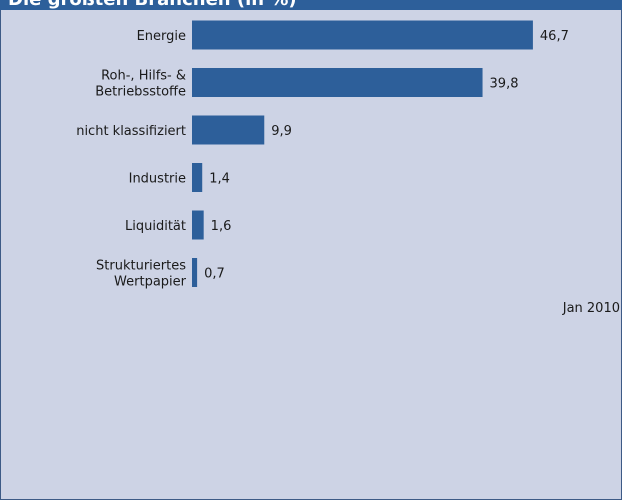 The width and height of the screenshot is (622, 500). What do you see at coordinates (221, 226) in the screenshot?
I see `value-label: 1,6` at bounding box center [221, 226].